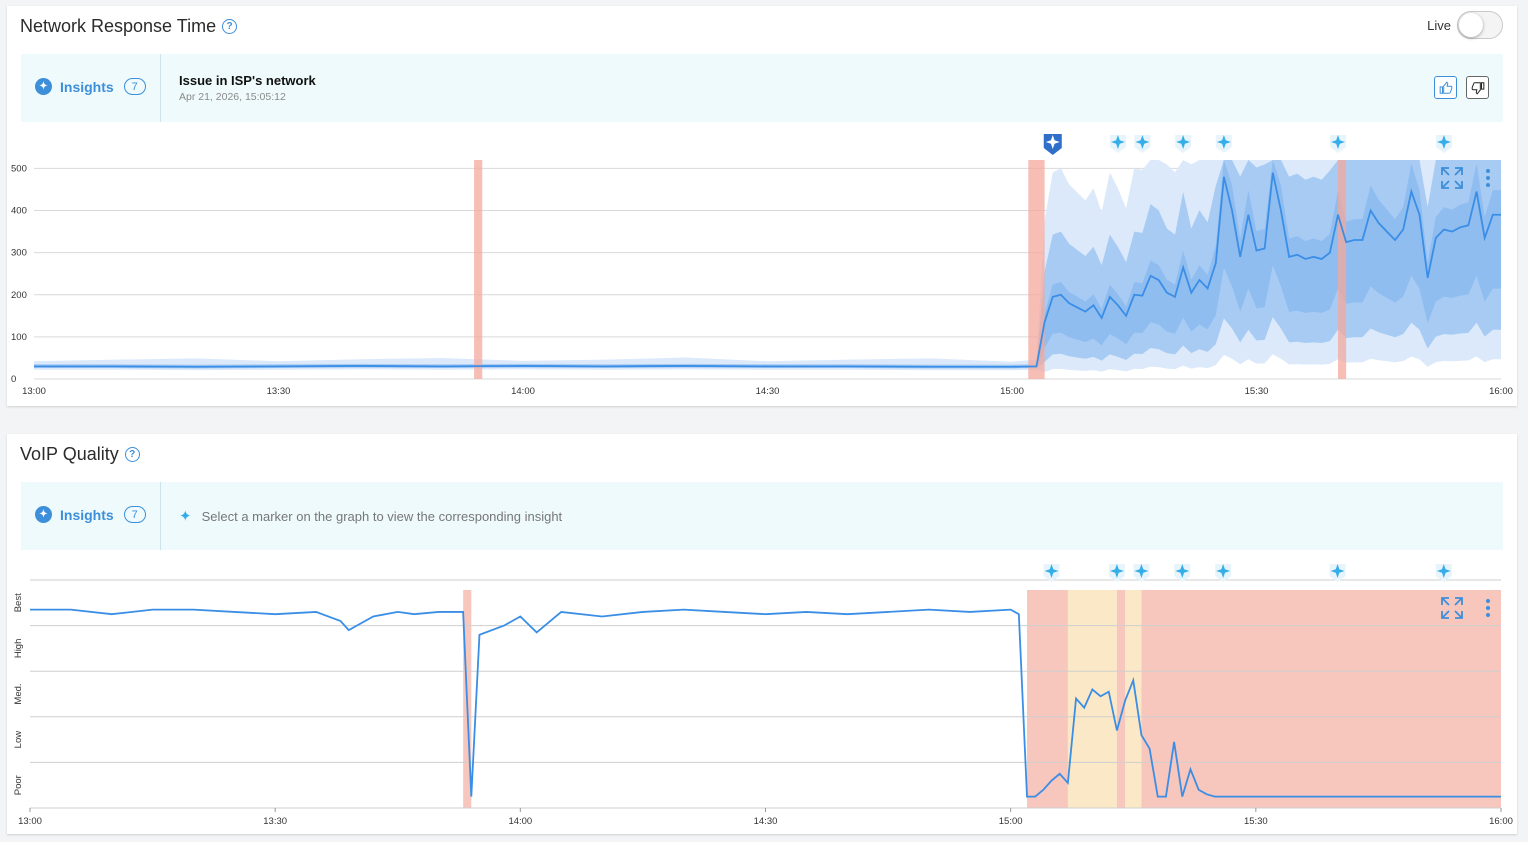  I want to click on thumbs-down-button, so click(1477, 87).